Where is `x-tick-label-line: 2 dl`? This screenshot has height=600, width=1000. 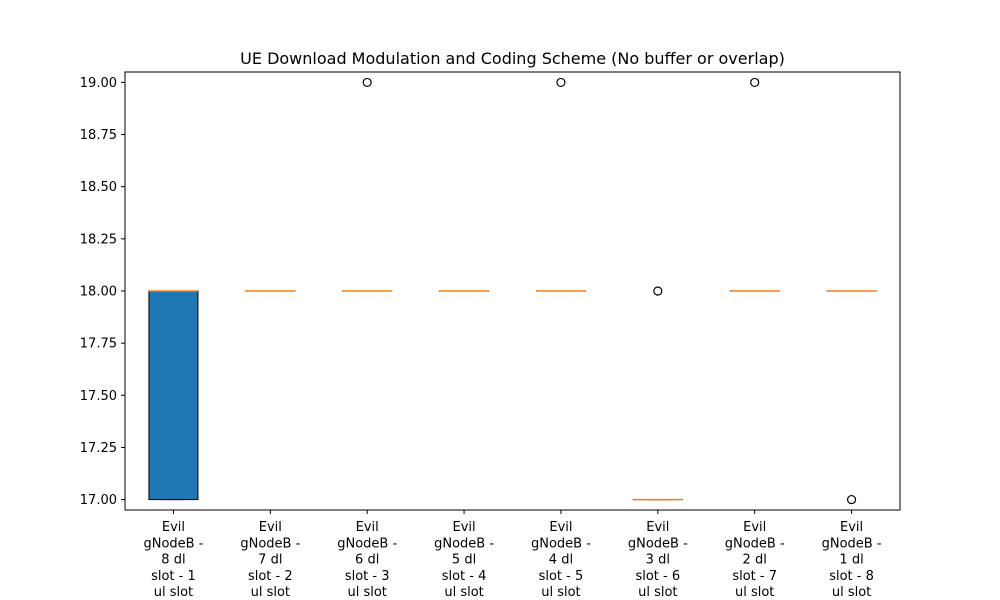
x-tick-label-line: 2 dl is located at coordinates (755, 560).